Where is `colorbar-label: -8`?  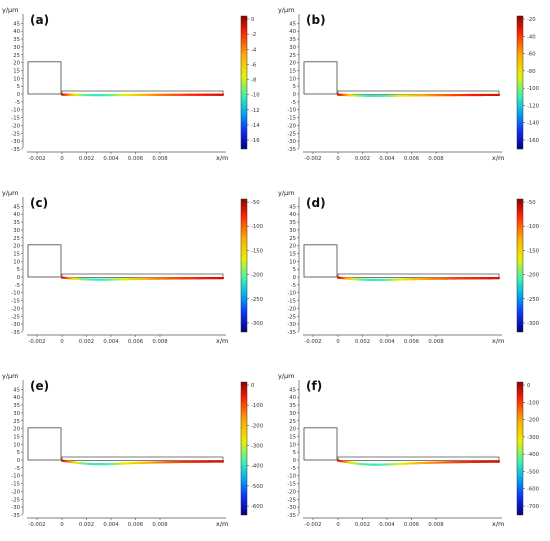 colorbar-label: -8 is located at coordinates (254, 81).